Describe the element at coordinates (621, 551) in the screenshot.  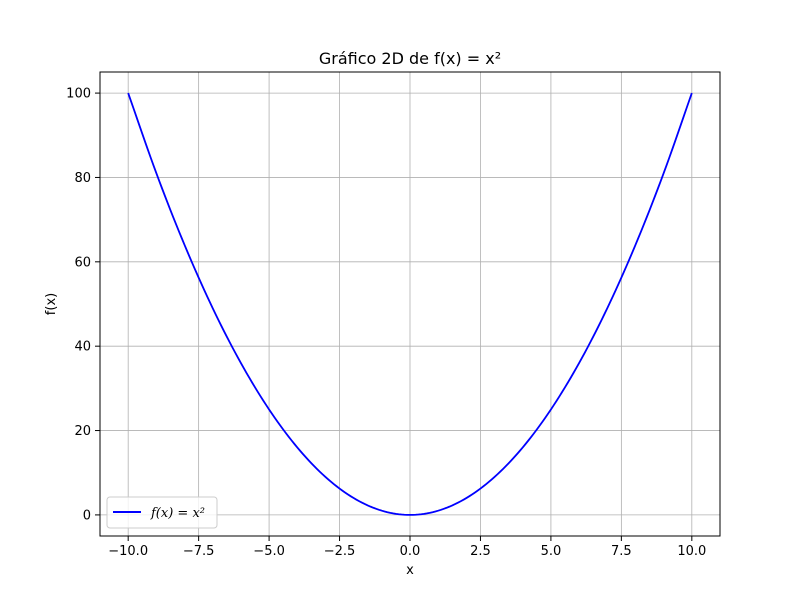
I see `x-tick-label: 7.5` at that location.